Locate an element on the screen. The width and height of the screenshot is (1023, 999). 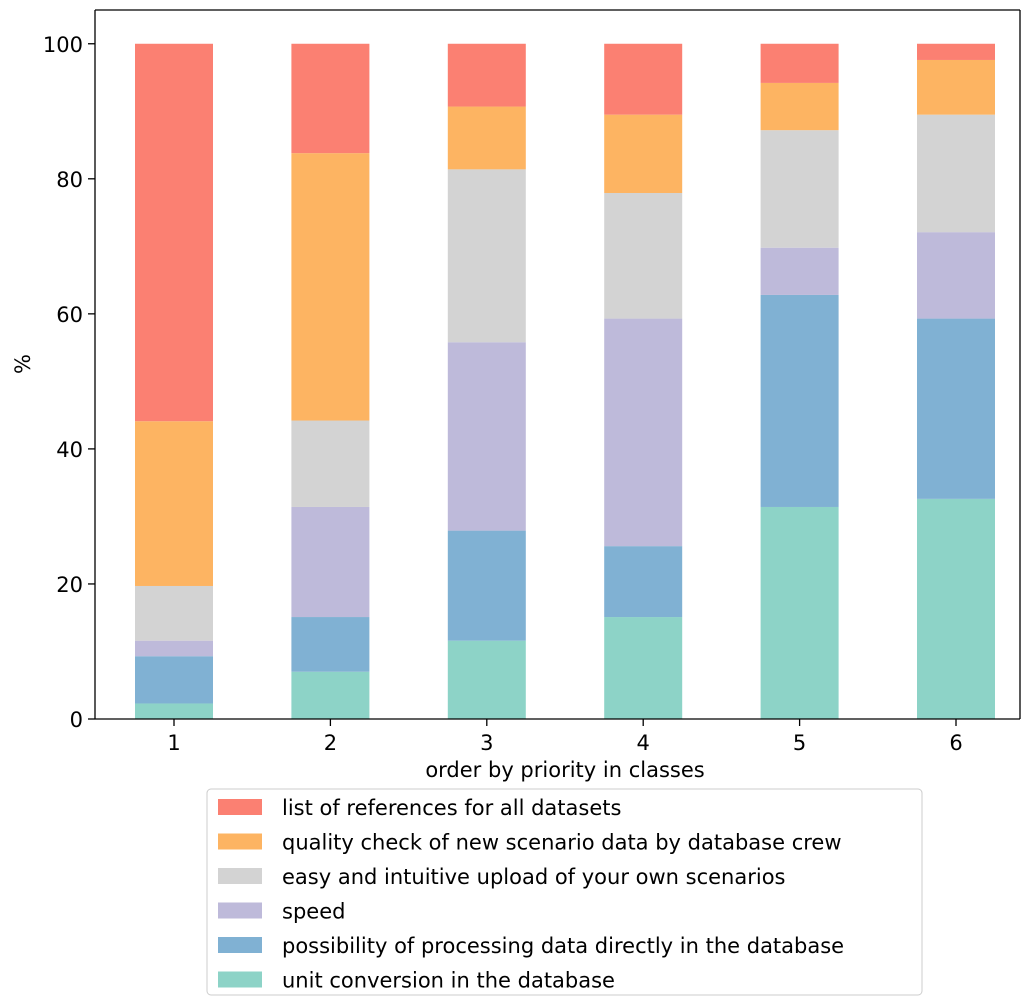
y-axis-label: % is located at coordinates (23, 364).